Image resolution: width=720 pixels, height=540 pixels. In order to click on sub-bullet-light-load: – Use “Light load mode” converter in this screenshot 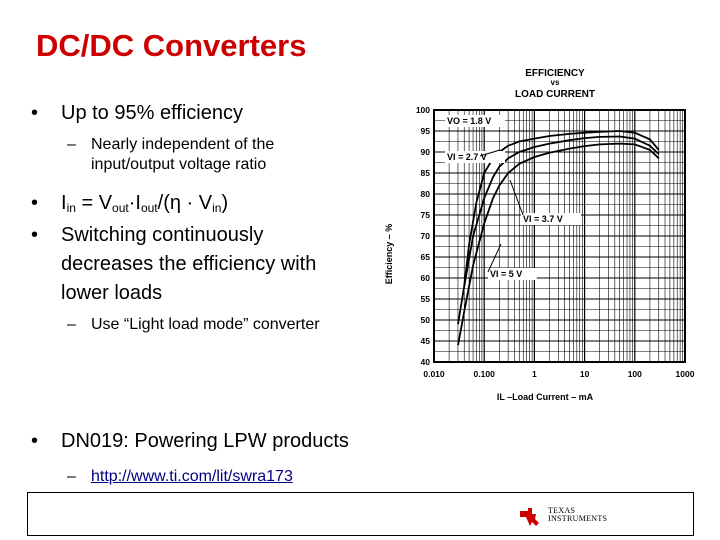, I will do `click(193, 325)`.